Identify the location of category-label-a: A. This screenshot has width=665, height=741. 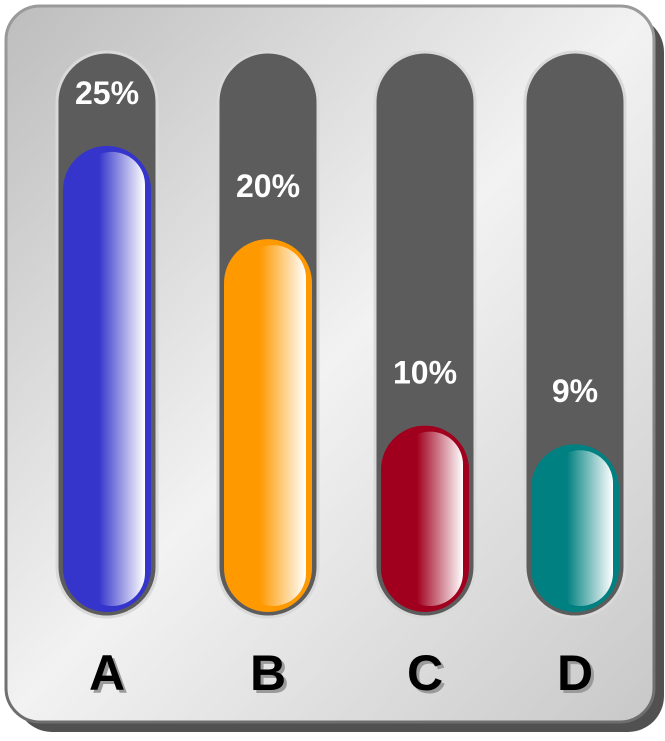
(107, 673).